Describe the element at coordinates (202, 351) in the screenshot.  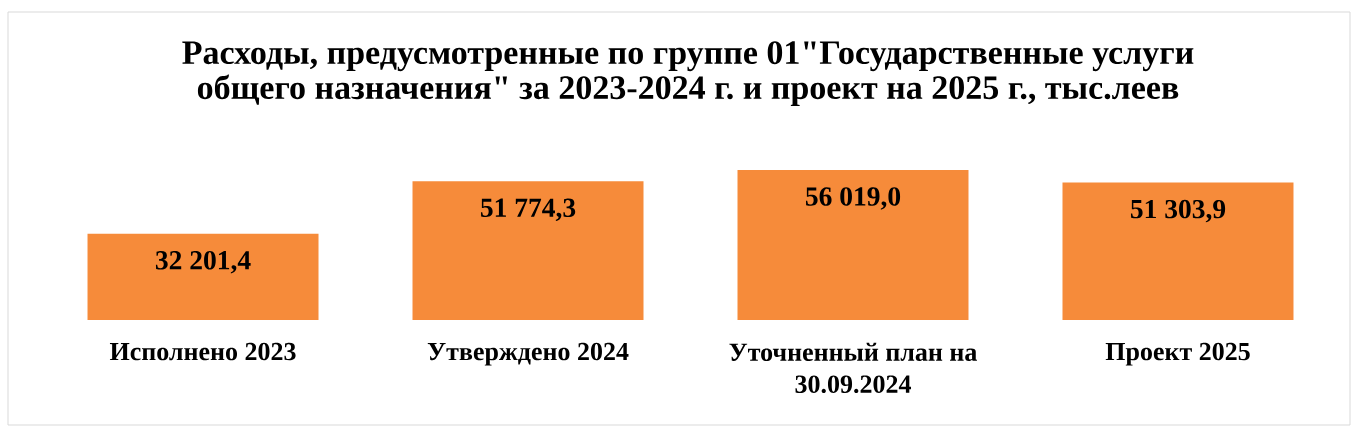
I see `x-tick-label: Исполнено 2023` at that location.